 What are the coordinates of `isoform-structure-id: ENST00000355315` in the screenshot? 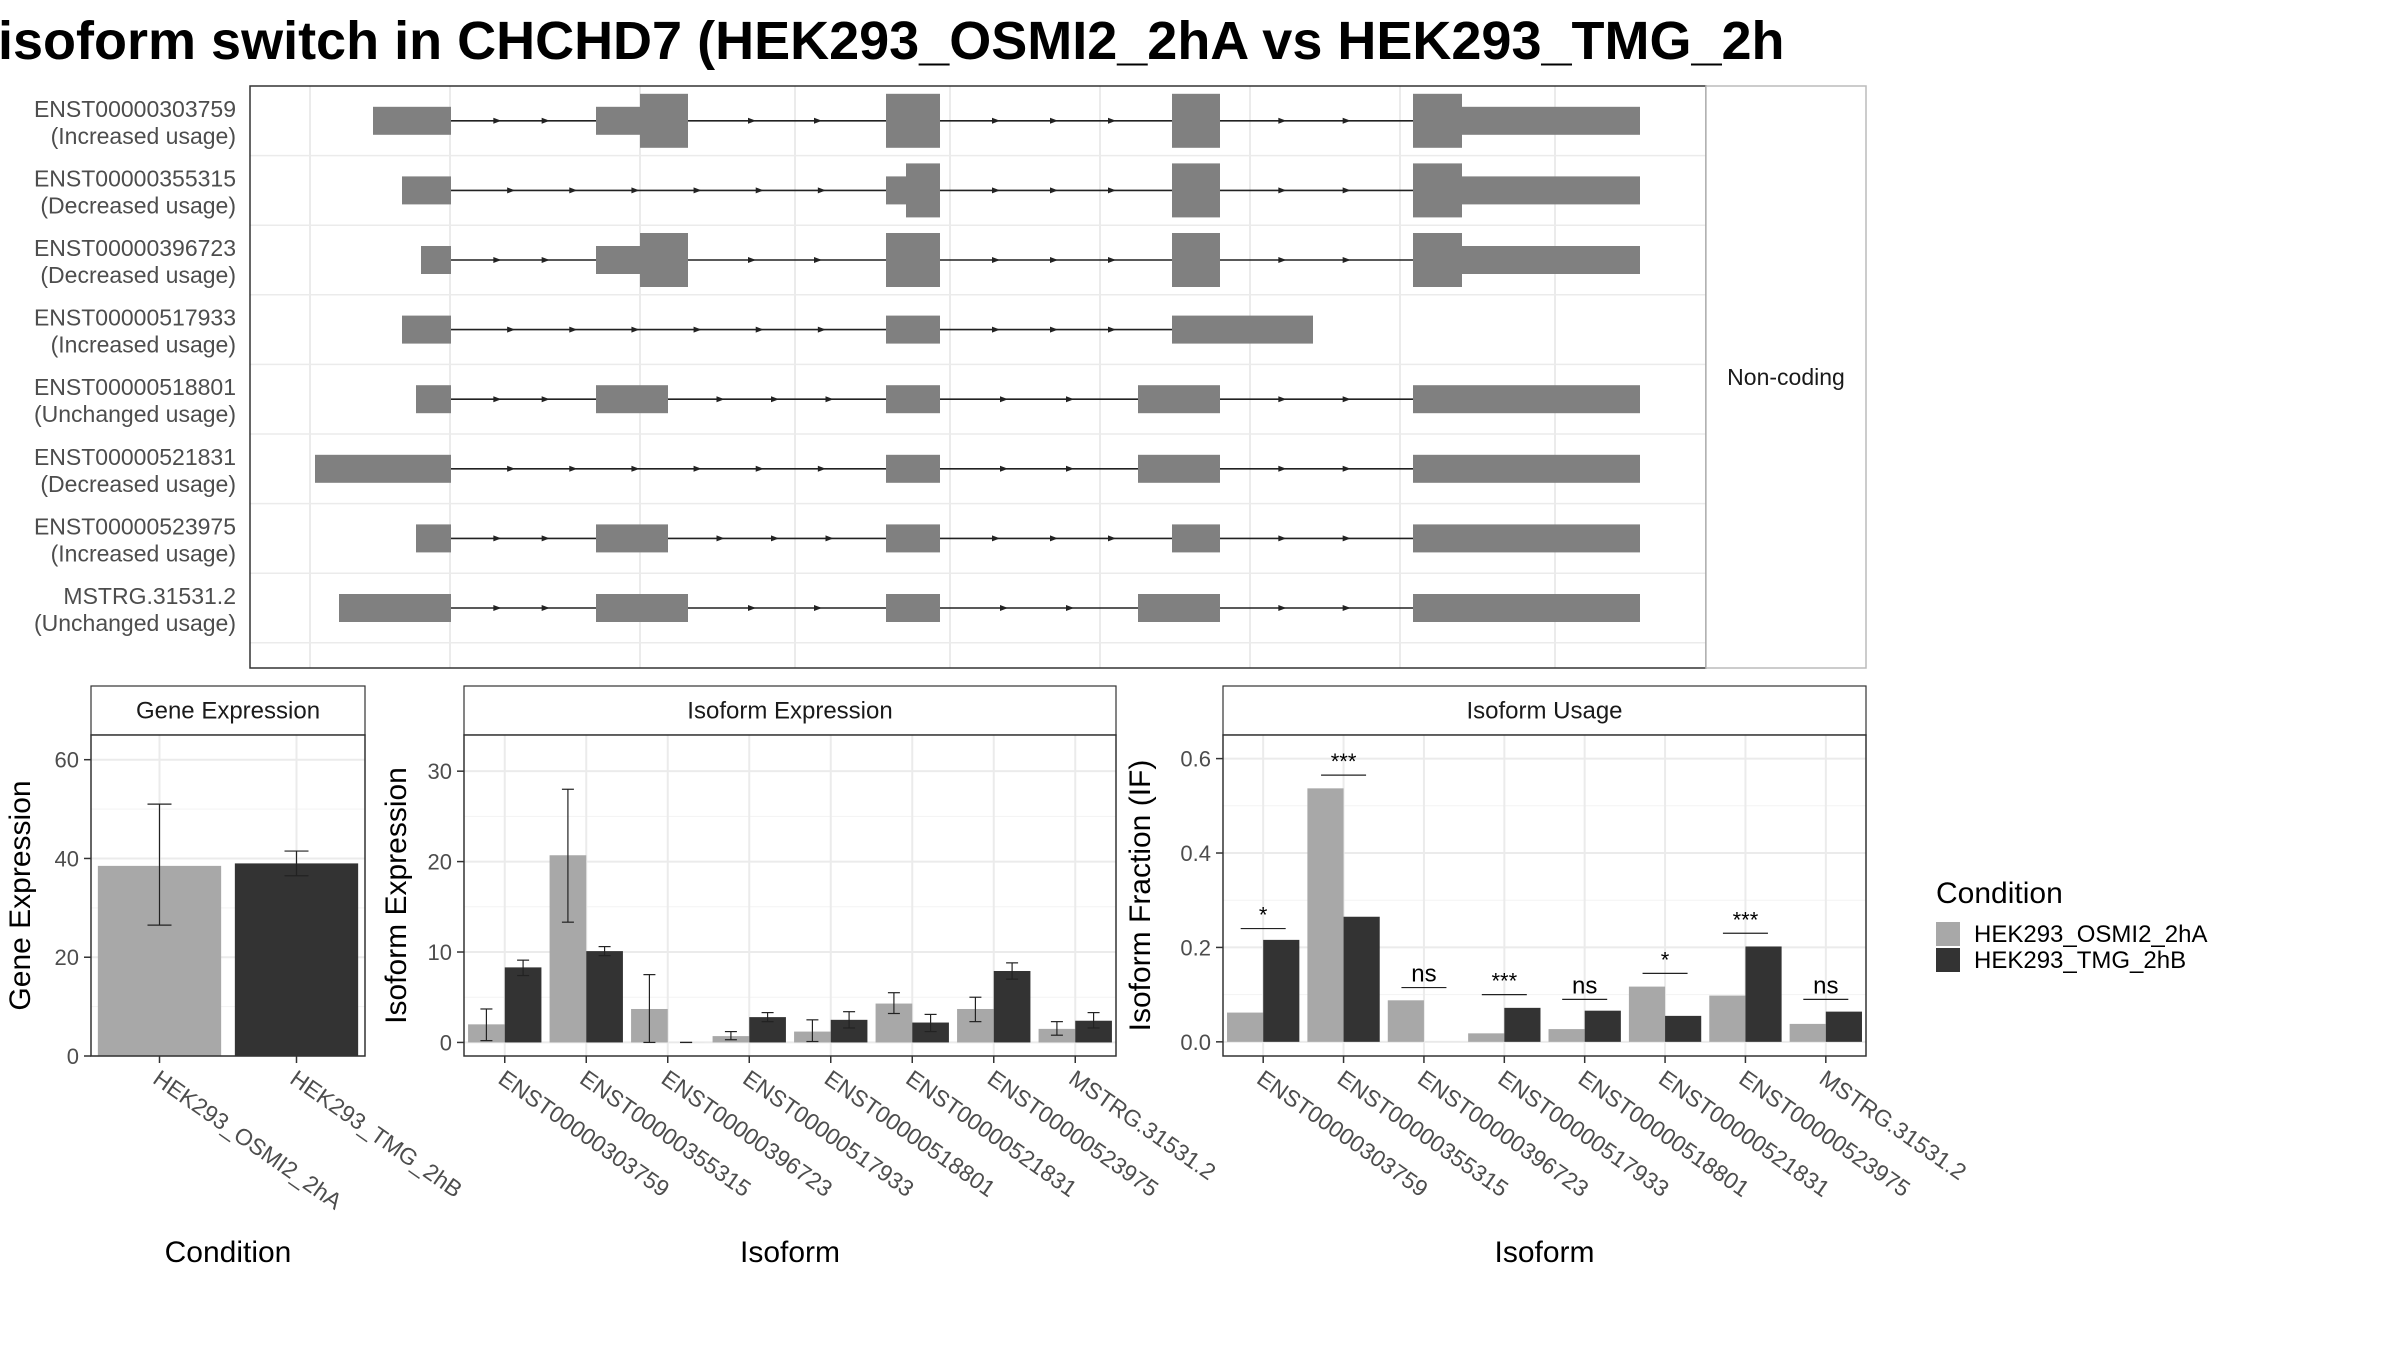 It's located at (135, 178).